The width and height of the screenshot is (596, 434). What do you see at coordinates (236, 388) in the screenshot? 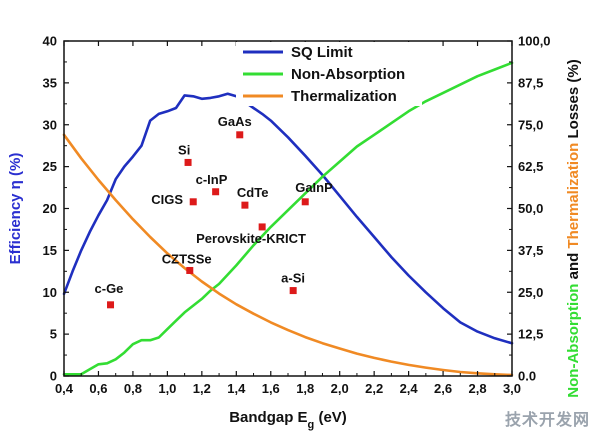
I see `x-tick-label: 1,4` at bounding box center [236, 388].